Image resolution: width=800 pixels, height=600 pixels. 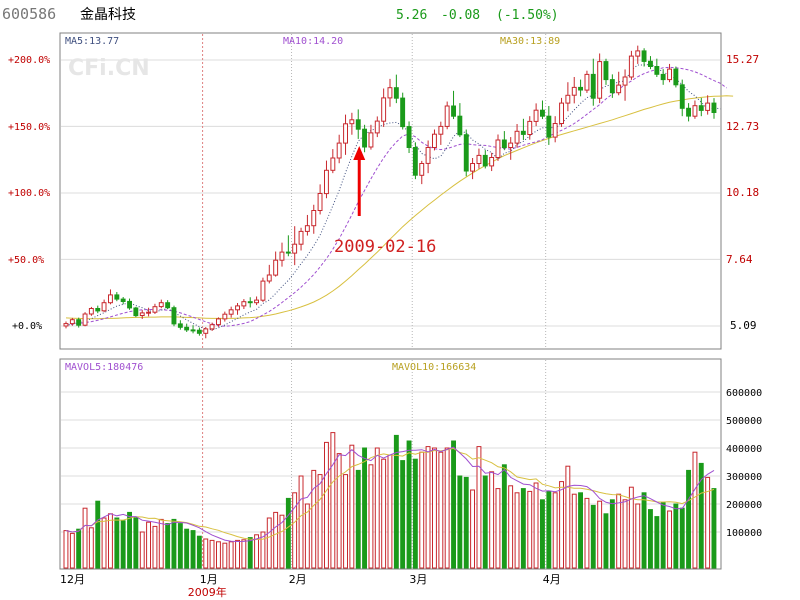 I want to click on x-year-label: 2009年, so click(x=207, y=592).